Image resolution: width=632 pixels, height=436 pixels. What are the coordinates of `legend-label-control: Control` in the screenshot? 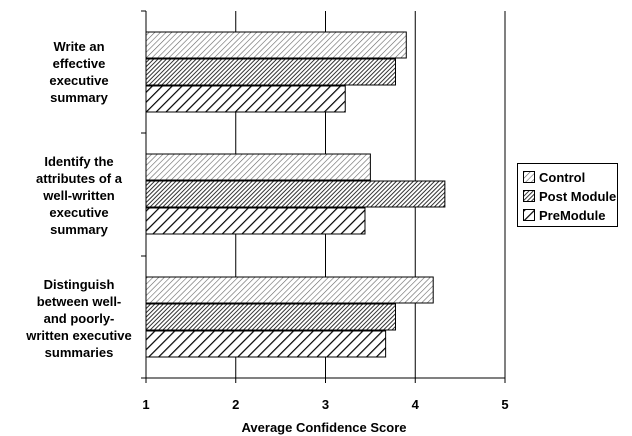 It's located at (562, 177).